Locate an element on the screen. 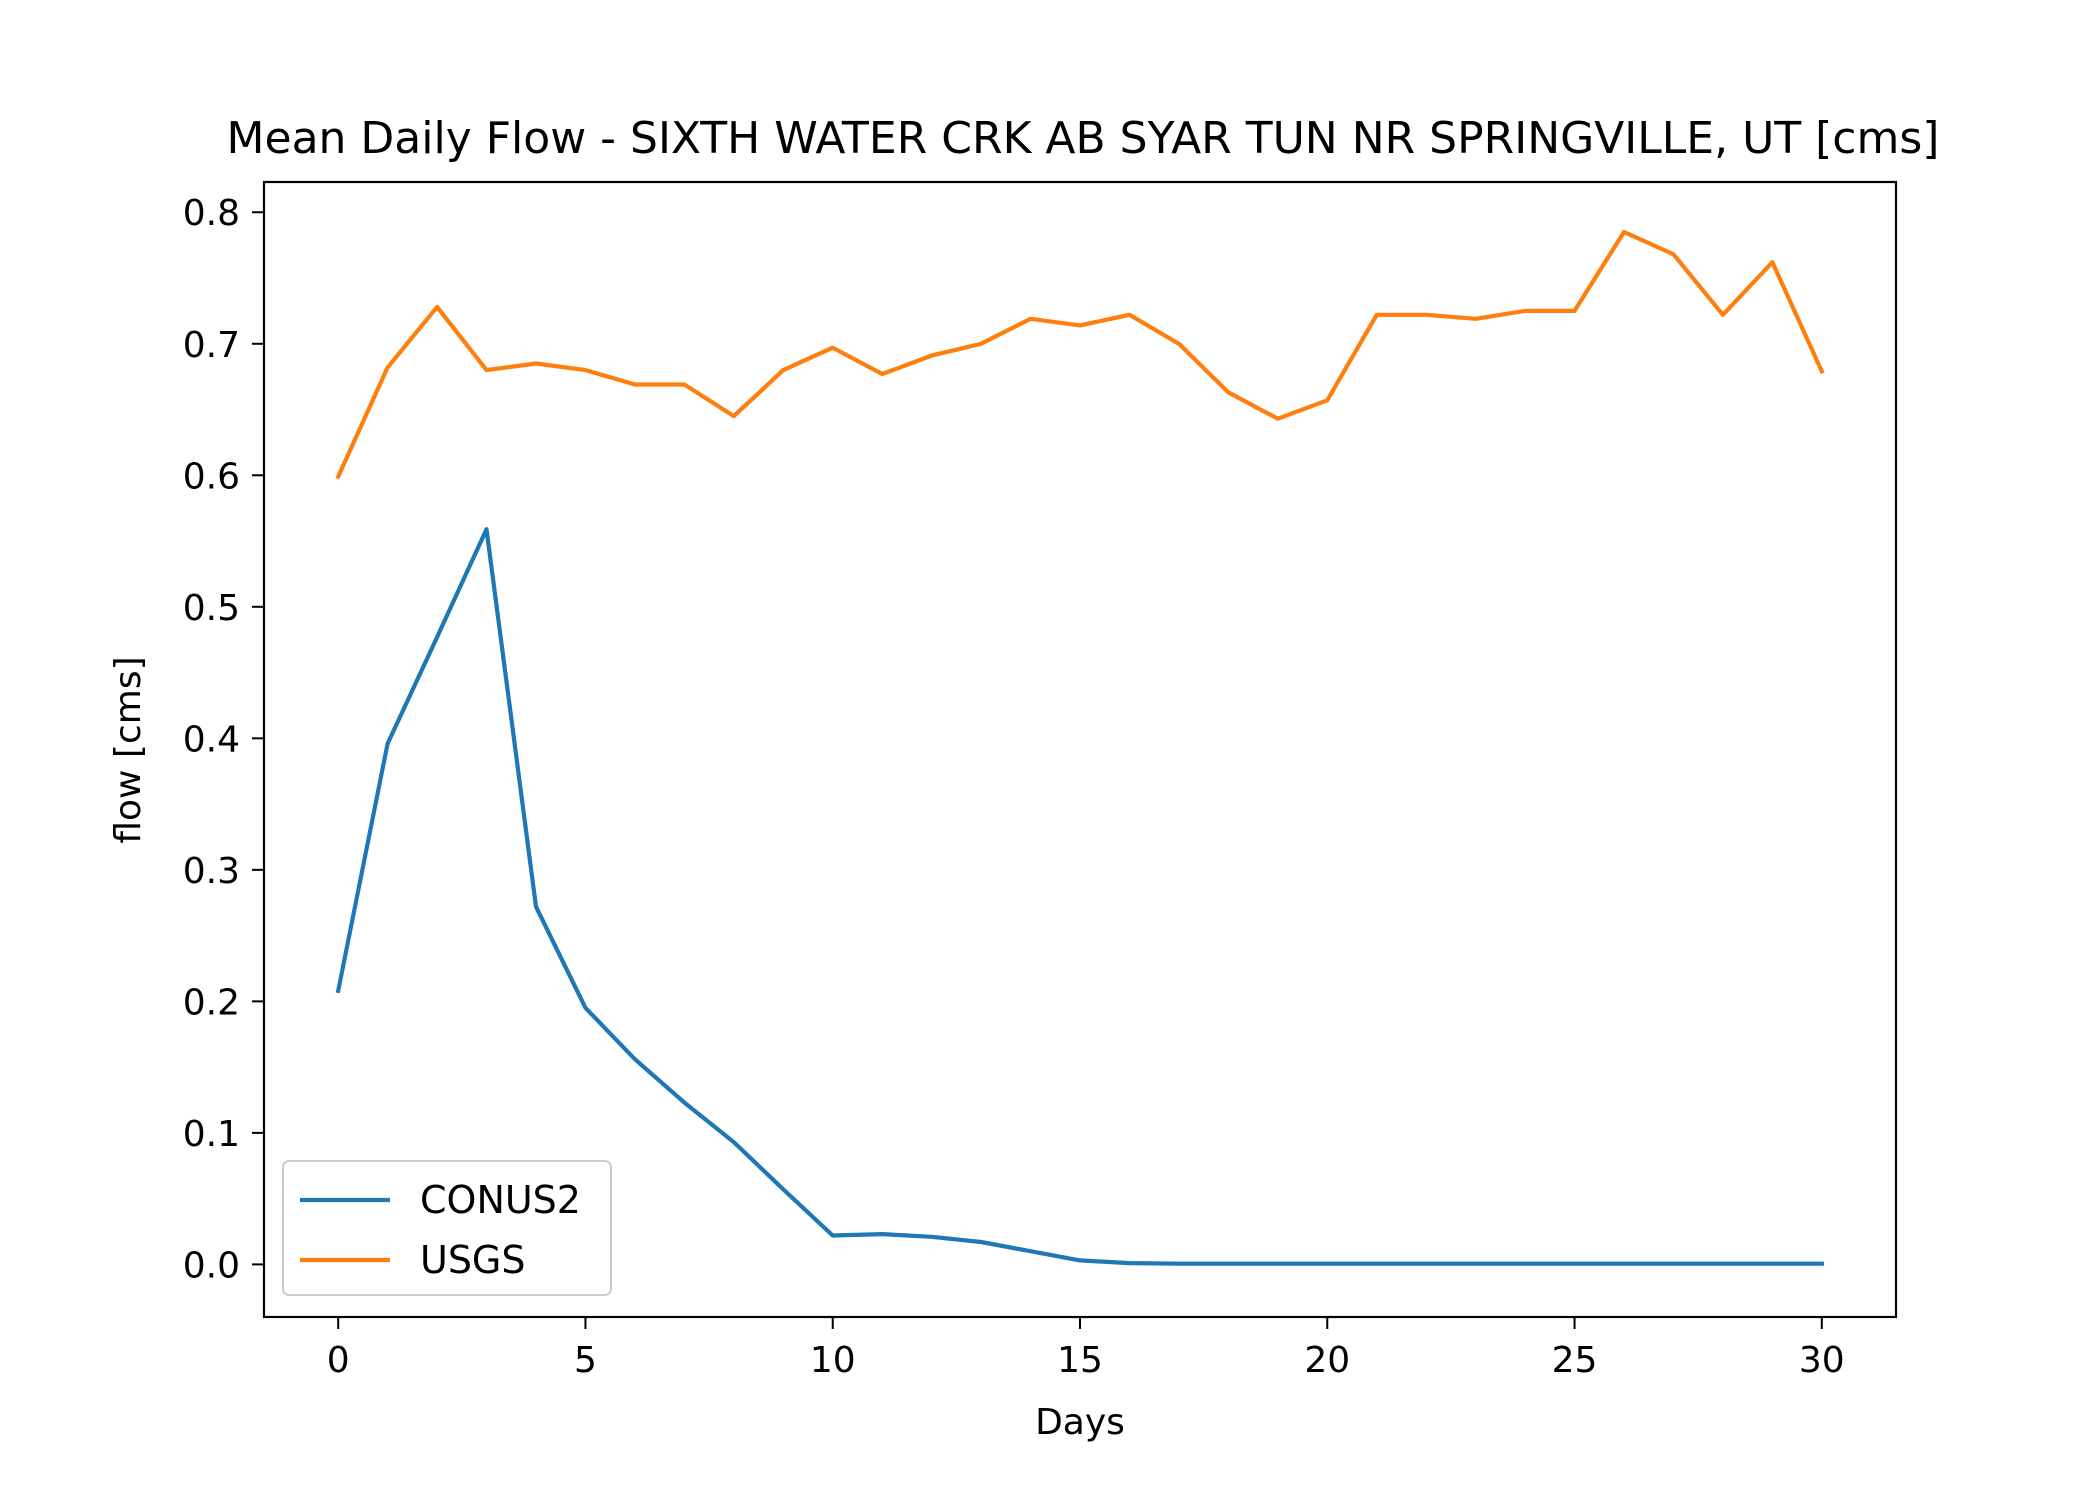  x-tick-label: 5 is located at coordinates (585, 1360).